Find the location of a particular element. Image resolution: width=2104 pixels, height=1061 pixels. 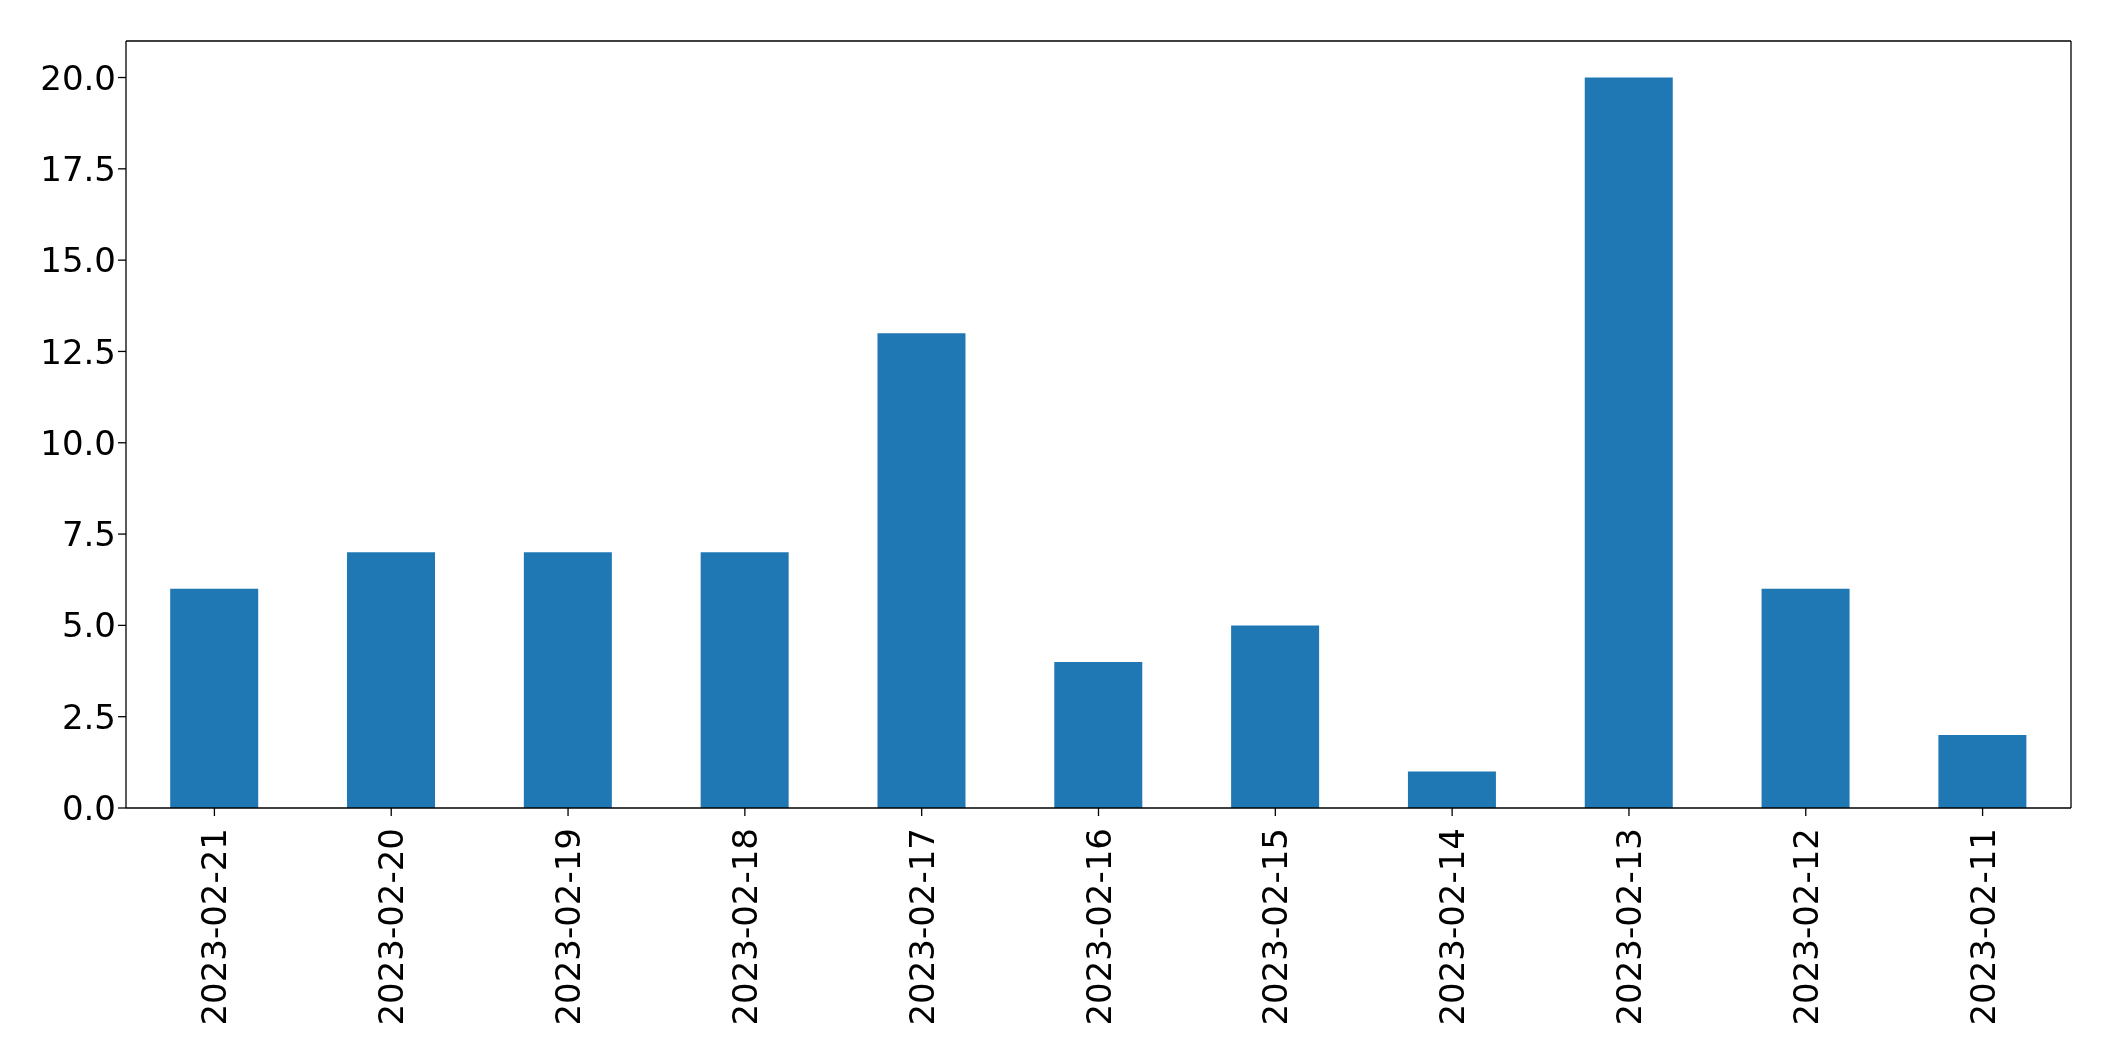

x-tick-label: 2023-02-11 is located at coordinates (1982, 927).